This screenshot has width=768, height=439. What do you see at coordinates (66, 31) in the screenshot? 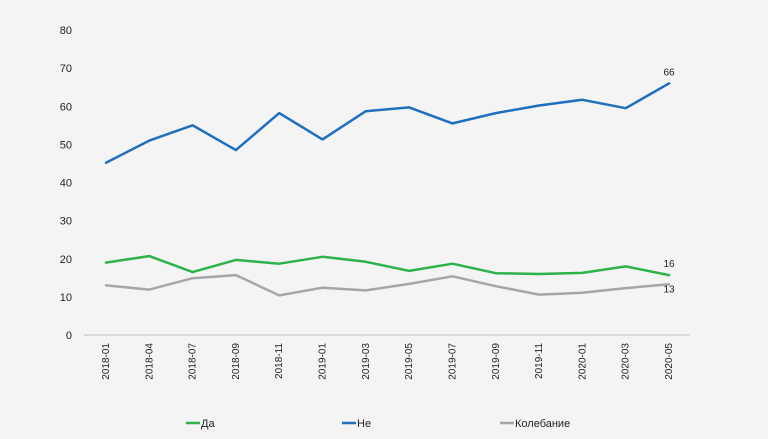
I see `y-tick-label: 80` at bounding box center [66, 31].